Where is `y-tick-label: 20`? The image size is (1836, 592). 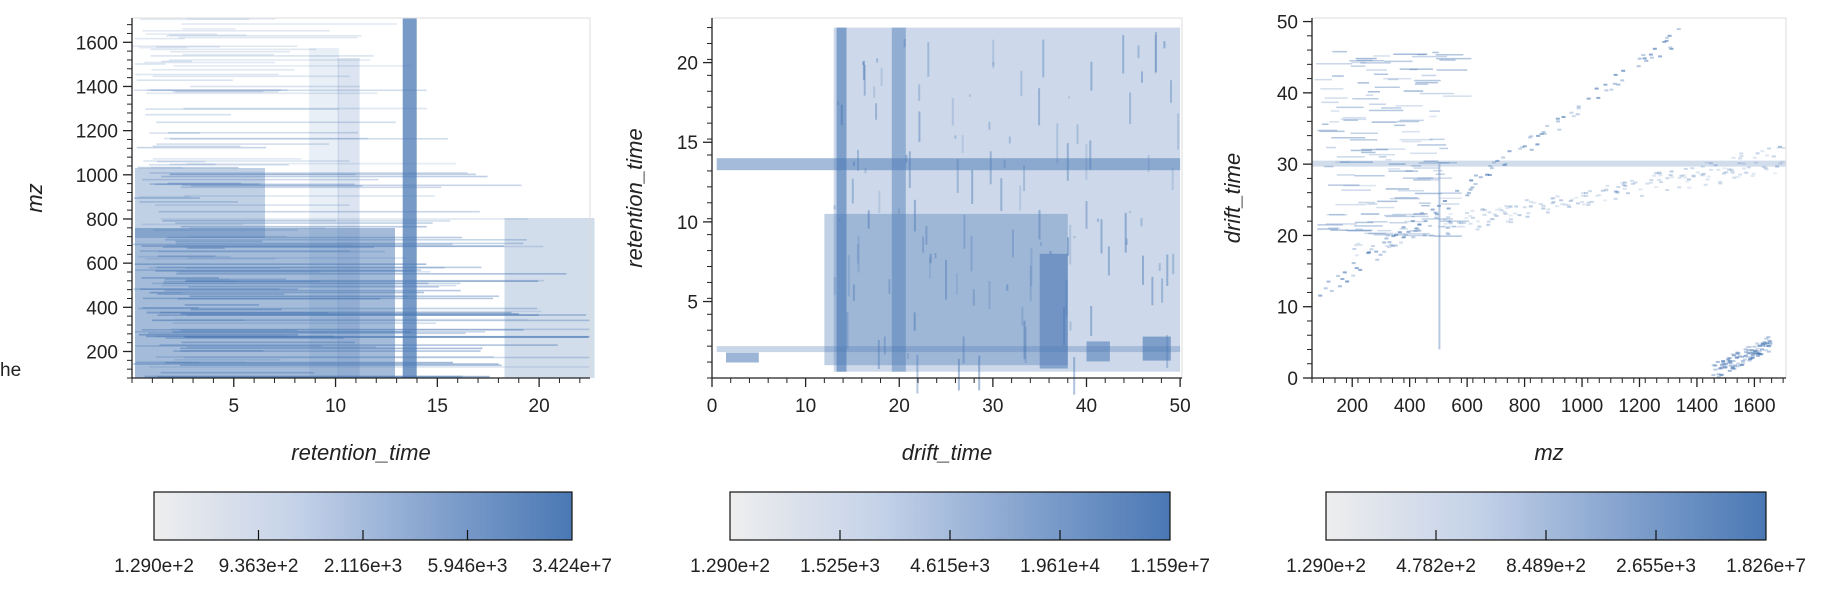
y-tick-label: 20 is located at coordinates (1287, 236).